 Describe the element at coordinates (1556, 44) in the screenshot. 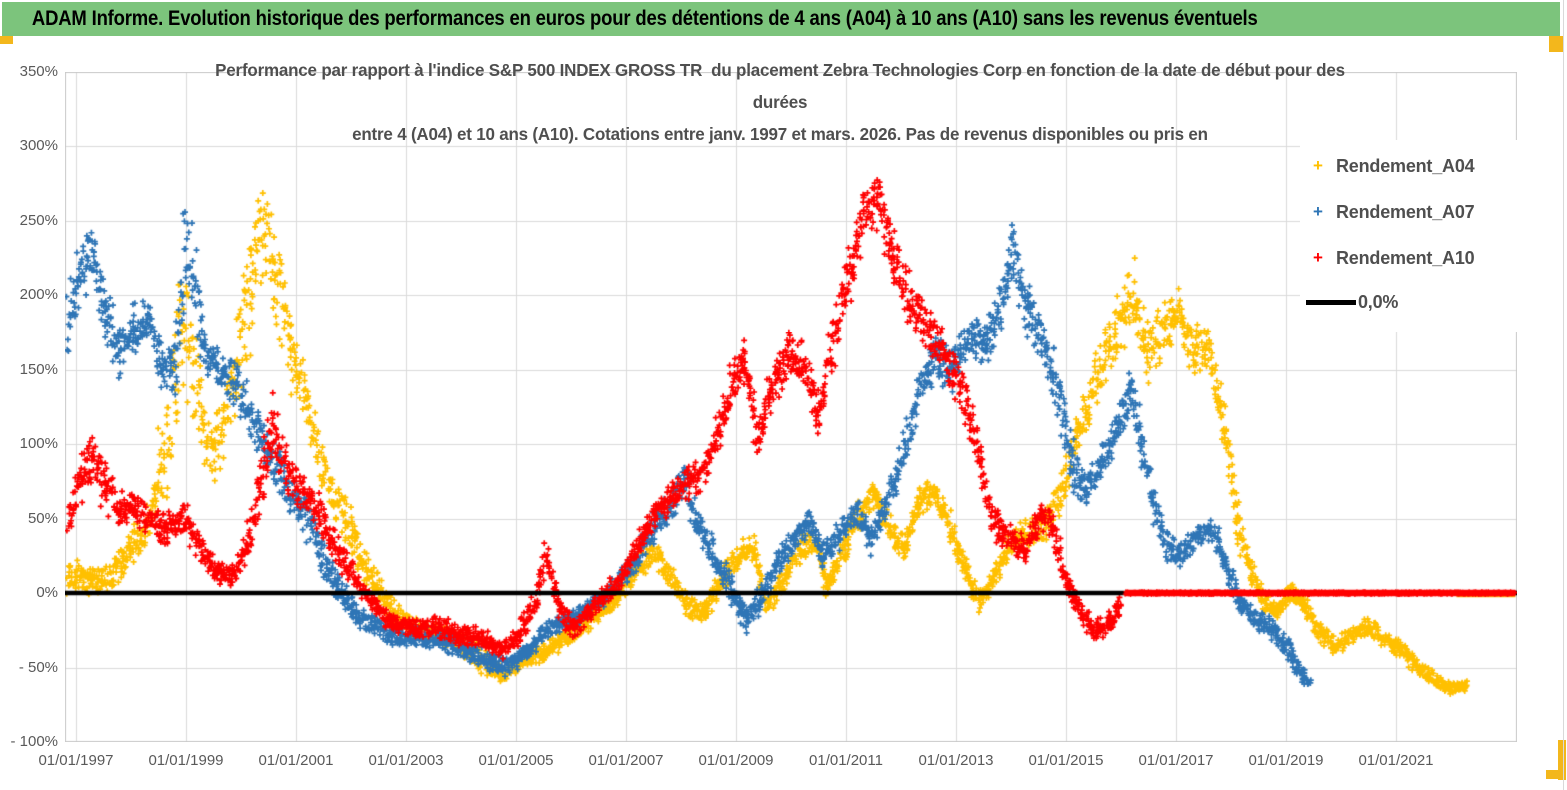

I see `gold-accent-top-right` at that location.